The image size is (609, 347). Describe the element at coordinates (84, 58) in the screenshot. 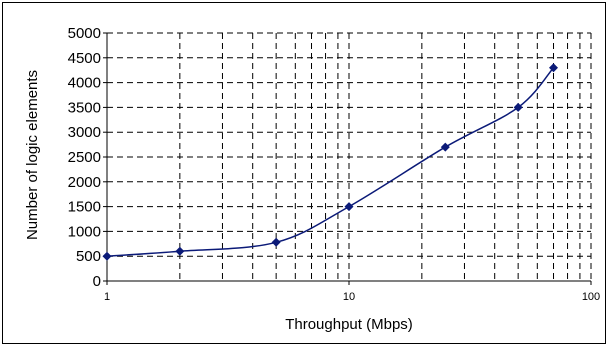

I see `y-tick-label: 4500` at that location.